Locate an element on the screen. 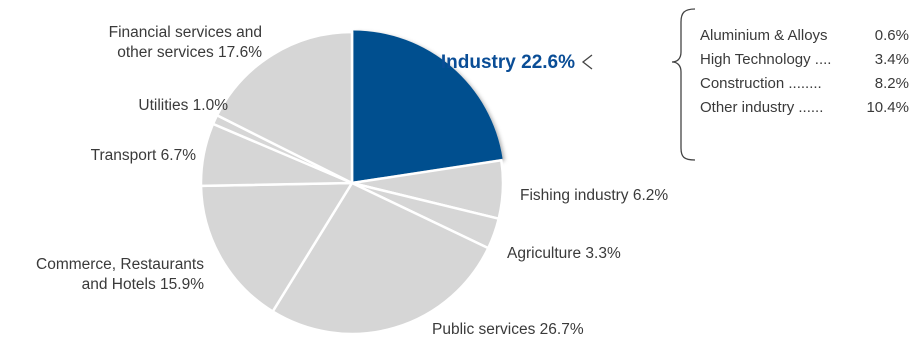 The height and width of the screenshot is (341, 914). breakdown-item-value: 8.2% is located at coordinates (892, 83).